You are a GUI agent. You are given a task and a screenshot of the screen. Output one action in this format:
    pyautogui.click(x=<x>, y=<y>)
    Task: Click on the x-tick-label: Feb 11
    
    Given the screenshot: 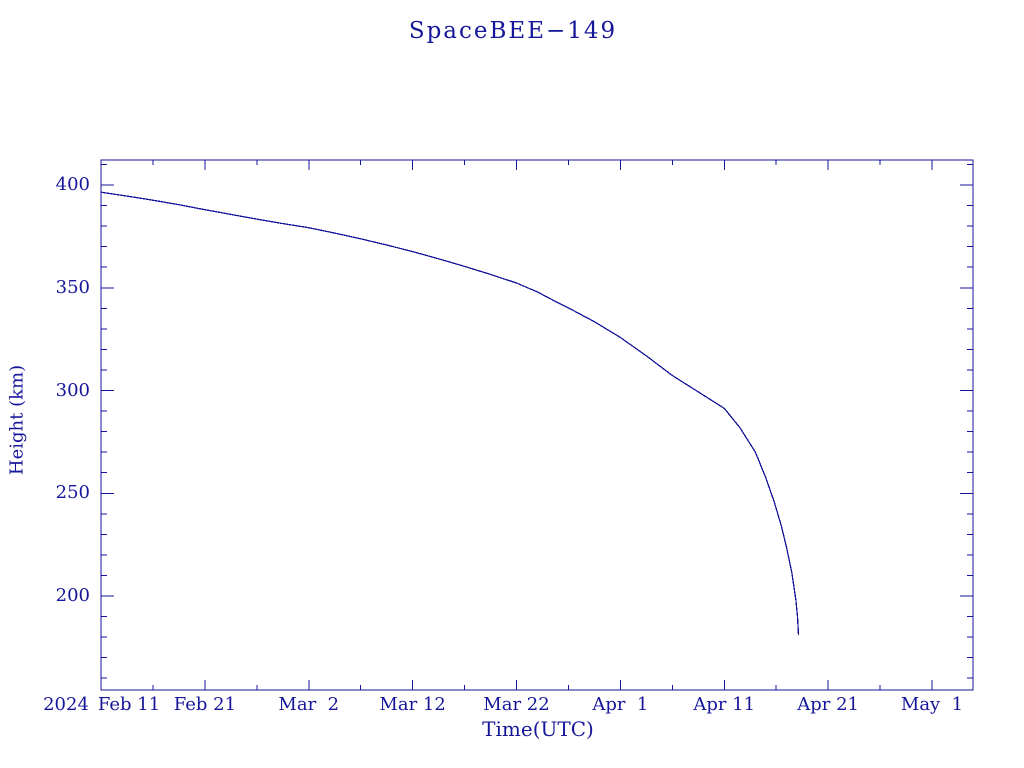 What is the action you would take?
    pyautogui.click(x=129, y=704)
    